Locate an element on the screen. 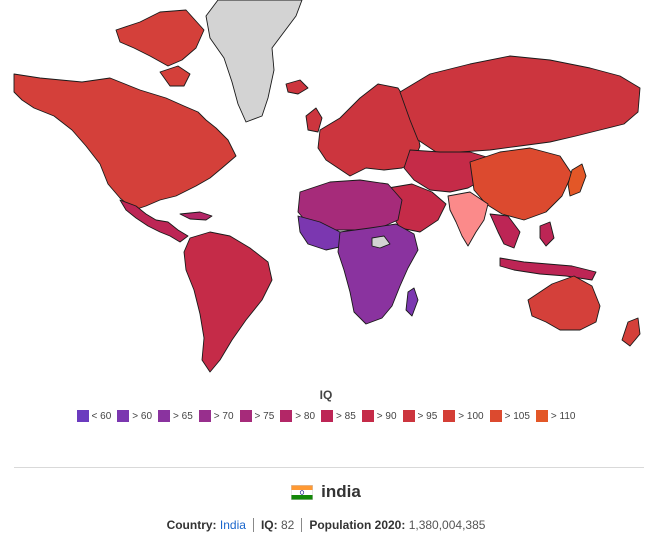 Image resolution: width=652 pixels, height=534 pixels. legend-label: > 70 is located at coordinates (223, 416).